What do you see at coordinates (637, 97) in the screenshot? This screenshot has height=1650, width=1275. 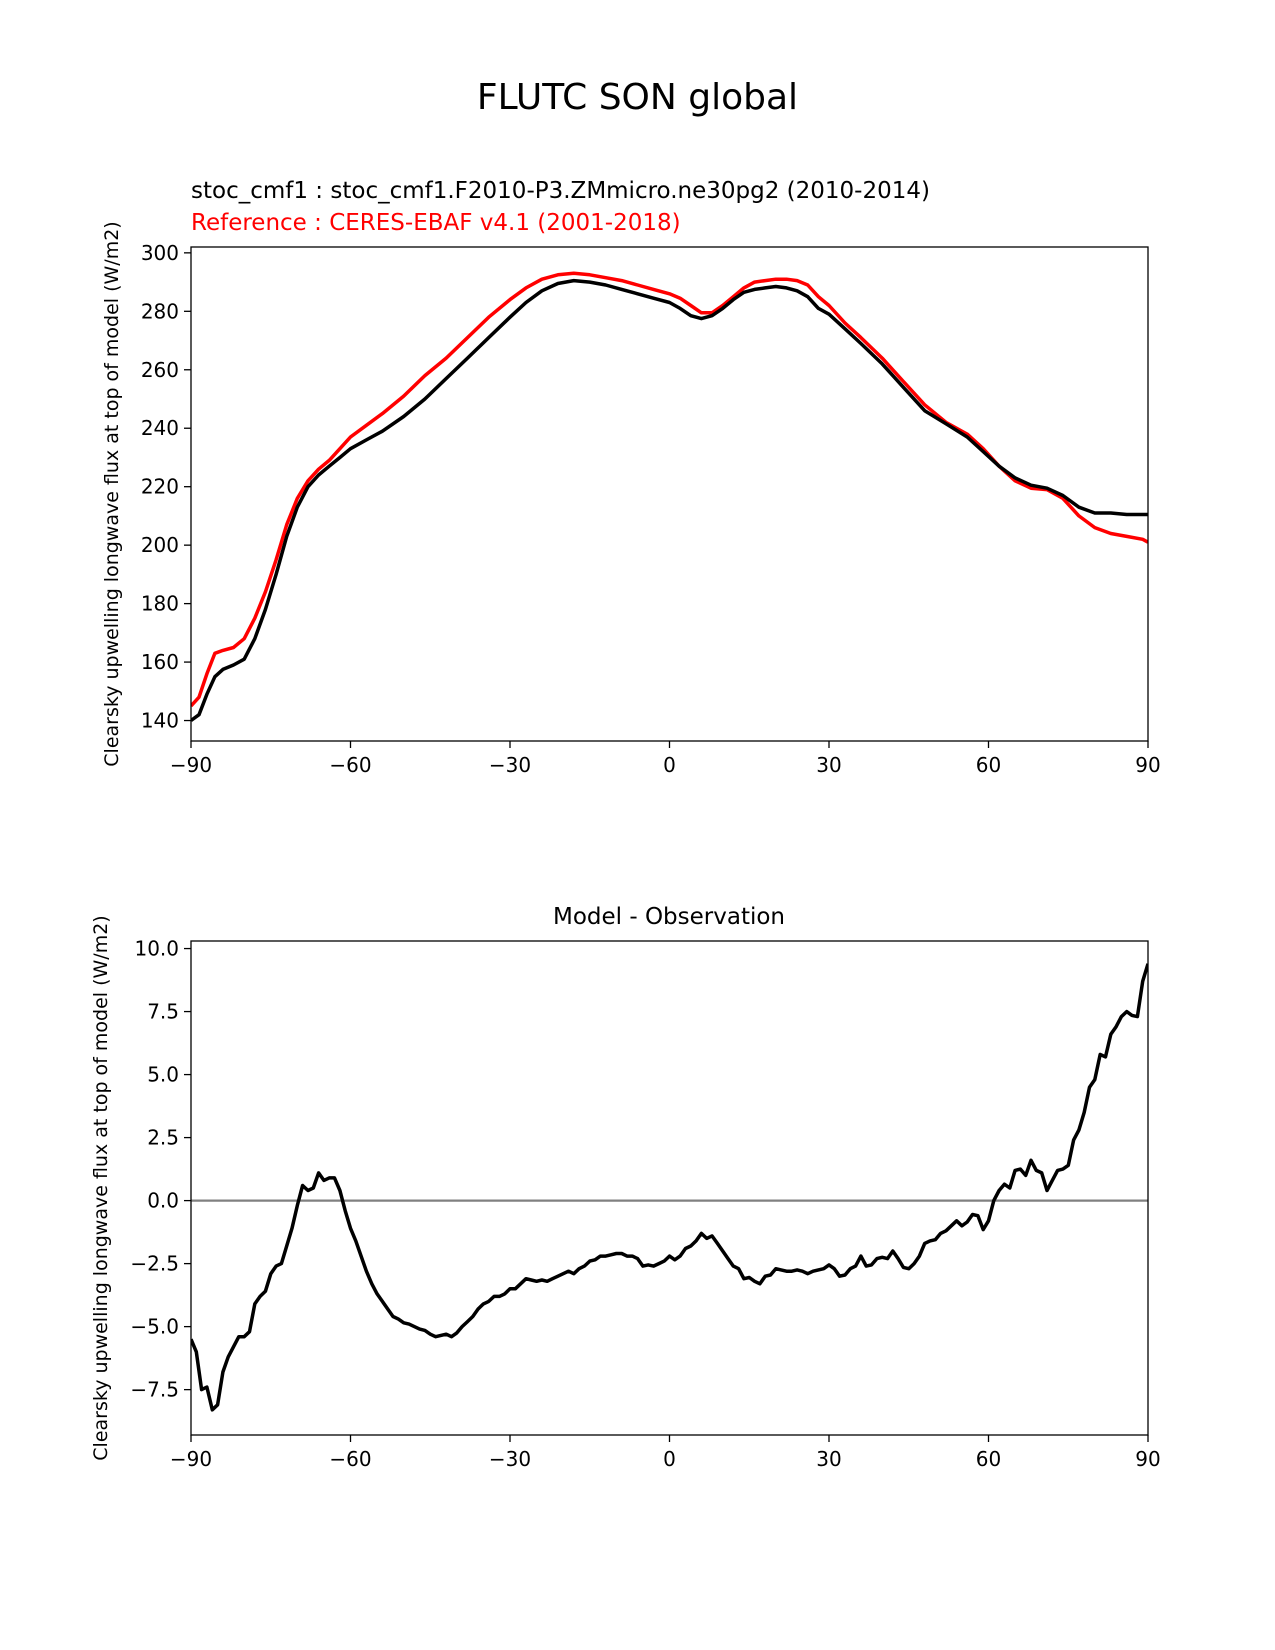 I see `figure-title: FLUTC SON global` at bounding box center [637, 97].